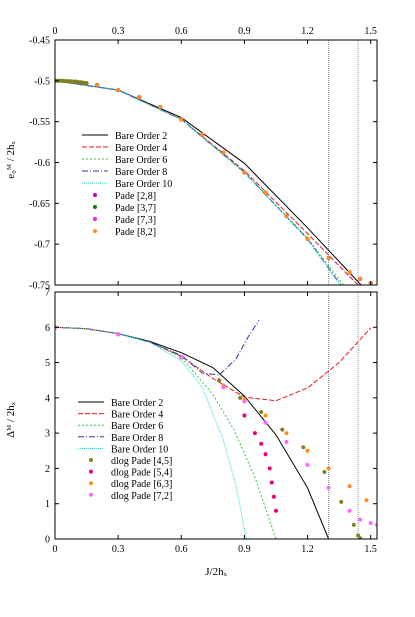 This screenshot has height=617, width=415. I want to click on top-legend-item: Pade [7,3], so click(124, 220).